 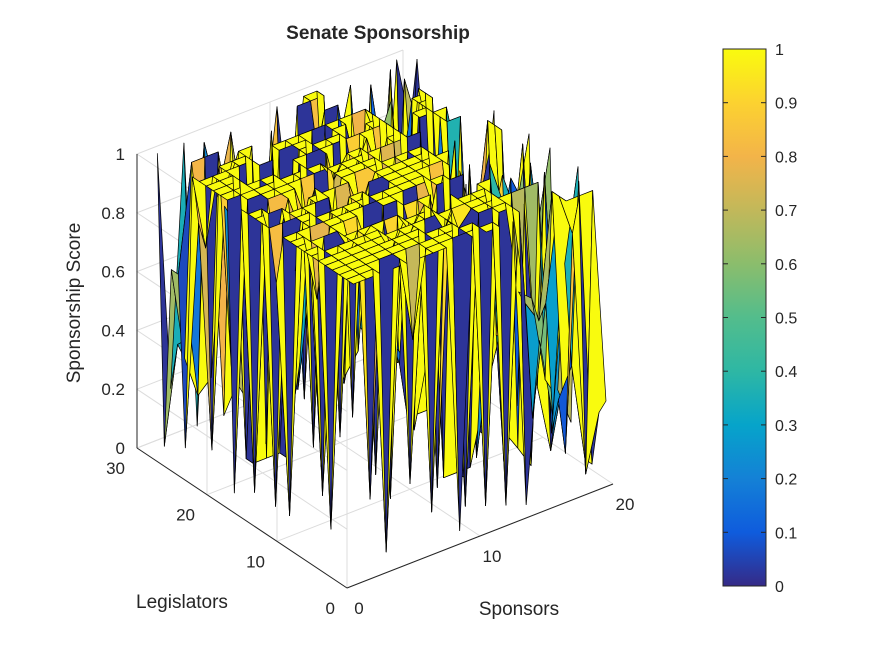 What do you see at coordinates (492, 556) in the screenshot?
I see `x-tick-label: 10` at bounding box center [492, 556].